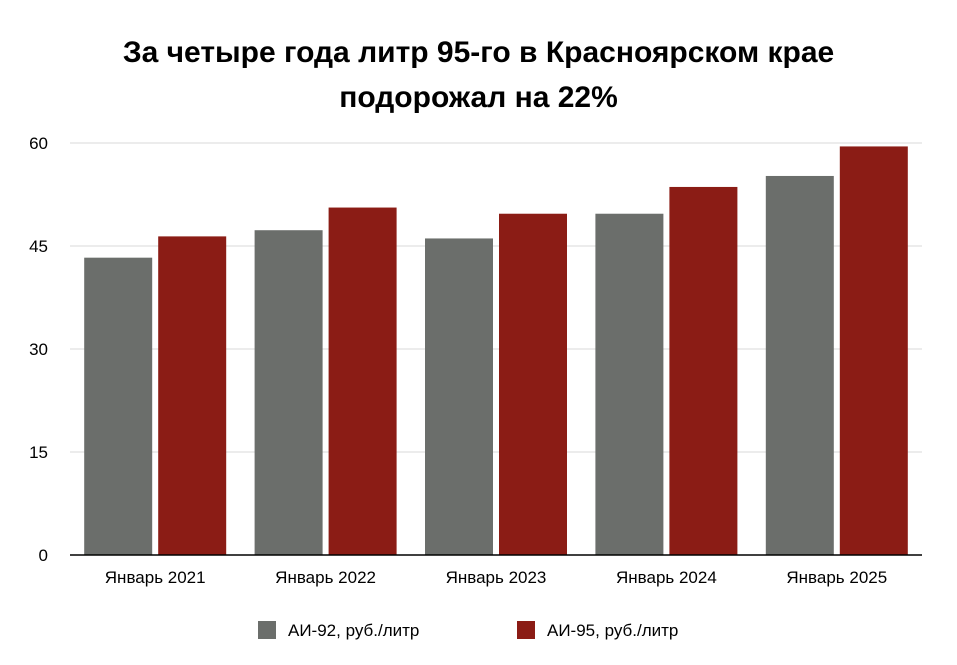  What do you see at coordinates (38, 143) in the screenshot?
I see `y-tick-label: 60` at bounding box center [38, 143].